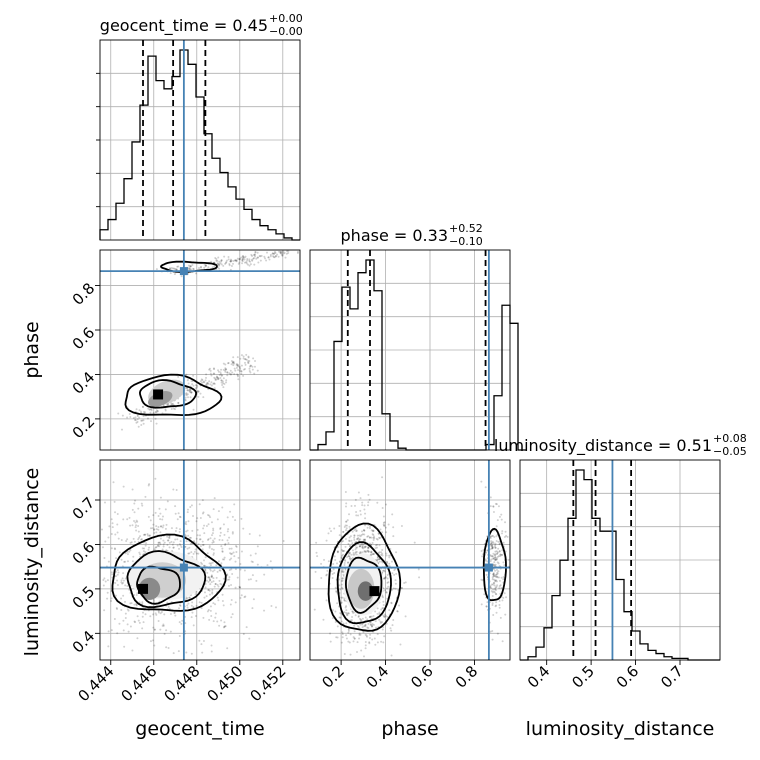 Image resolution: width=760 pixels, height=760 pixels. I want to click on title-phase: phase = 0.33, so click(394, 235).